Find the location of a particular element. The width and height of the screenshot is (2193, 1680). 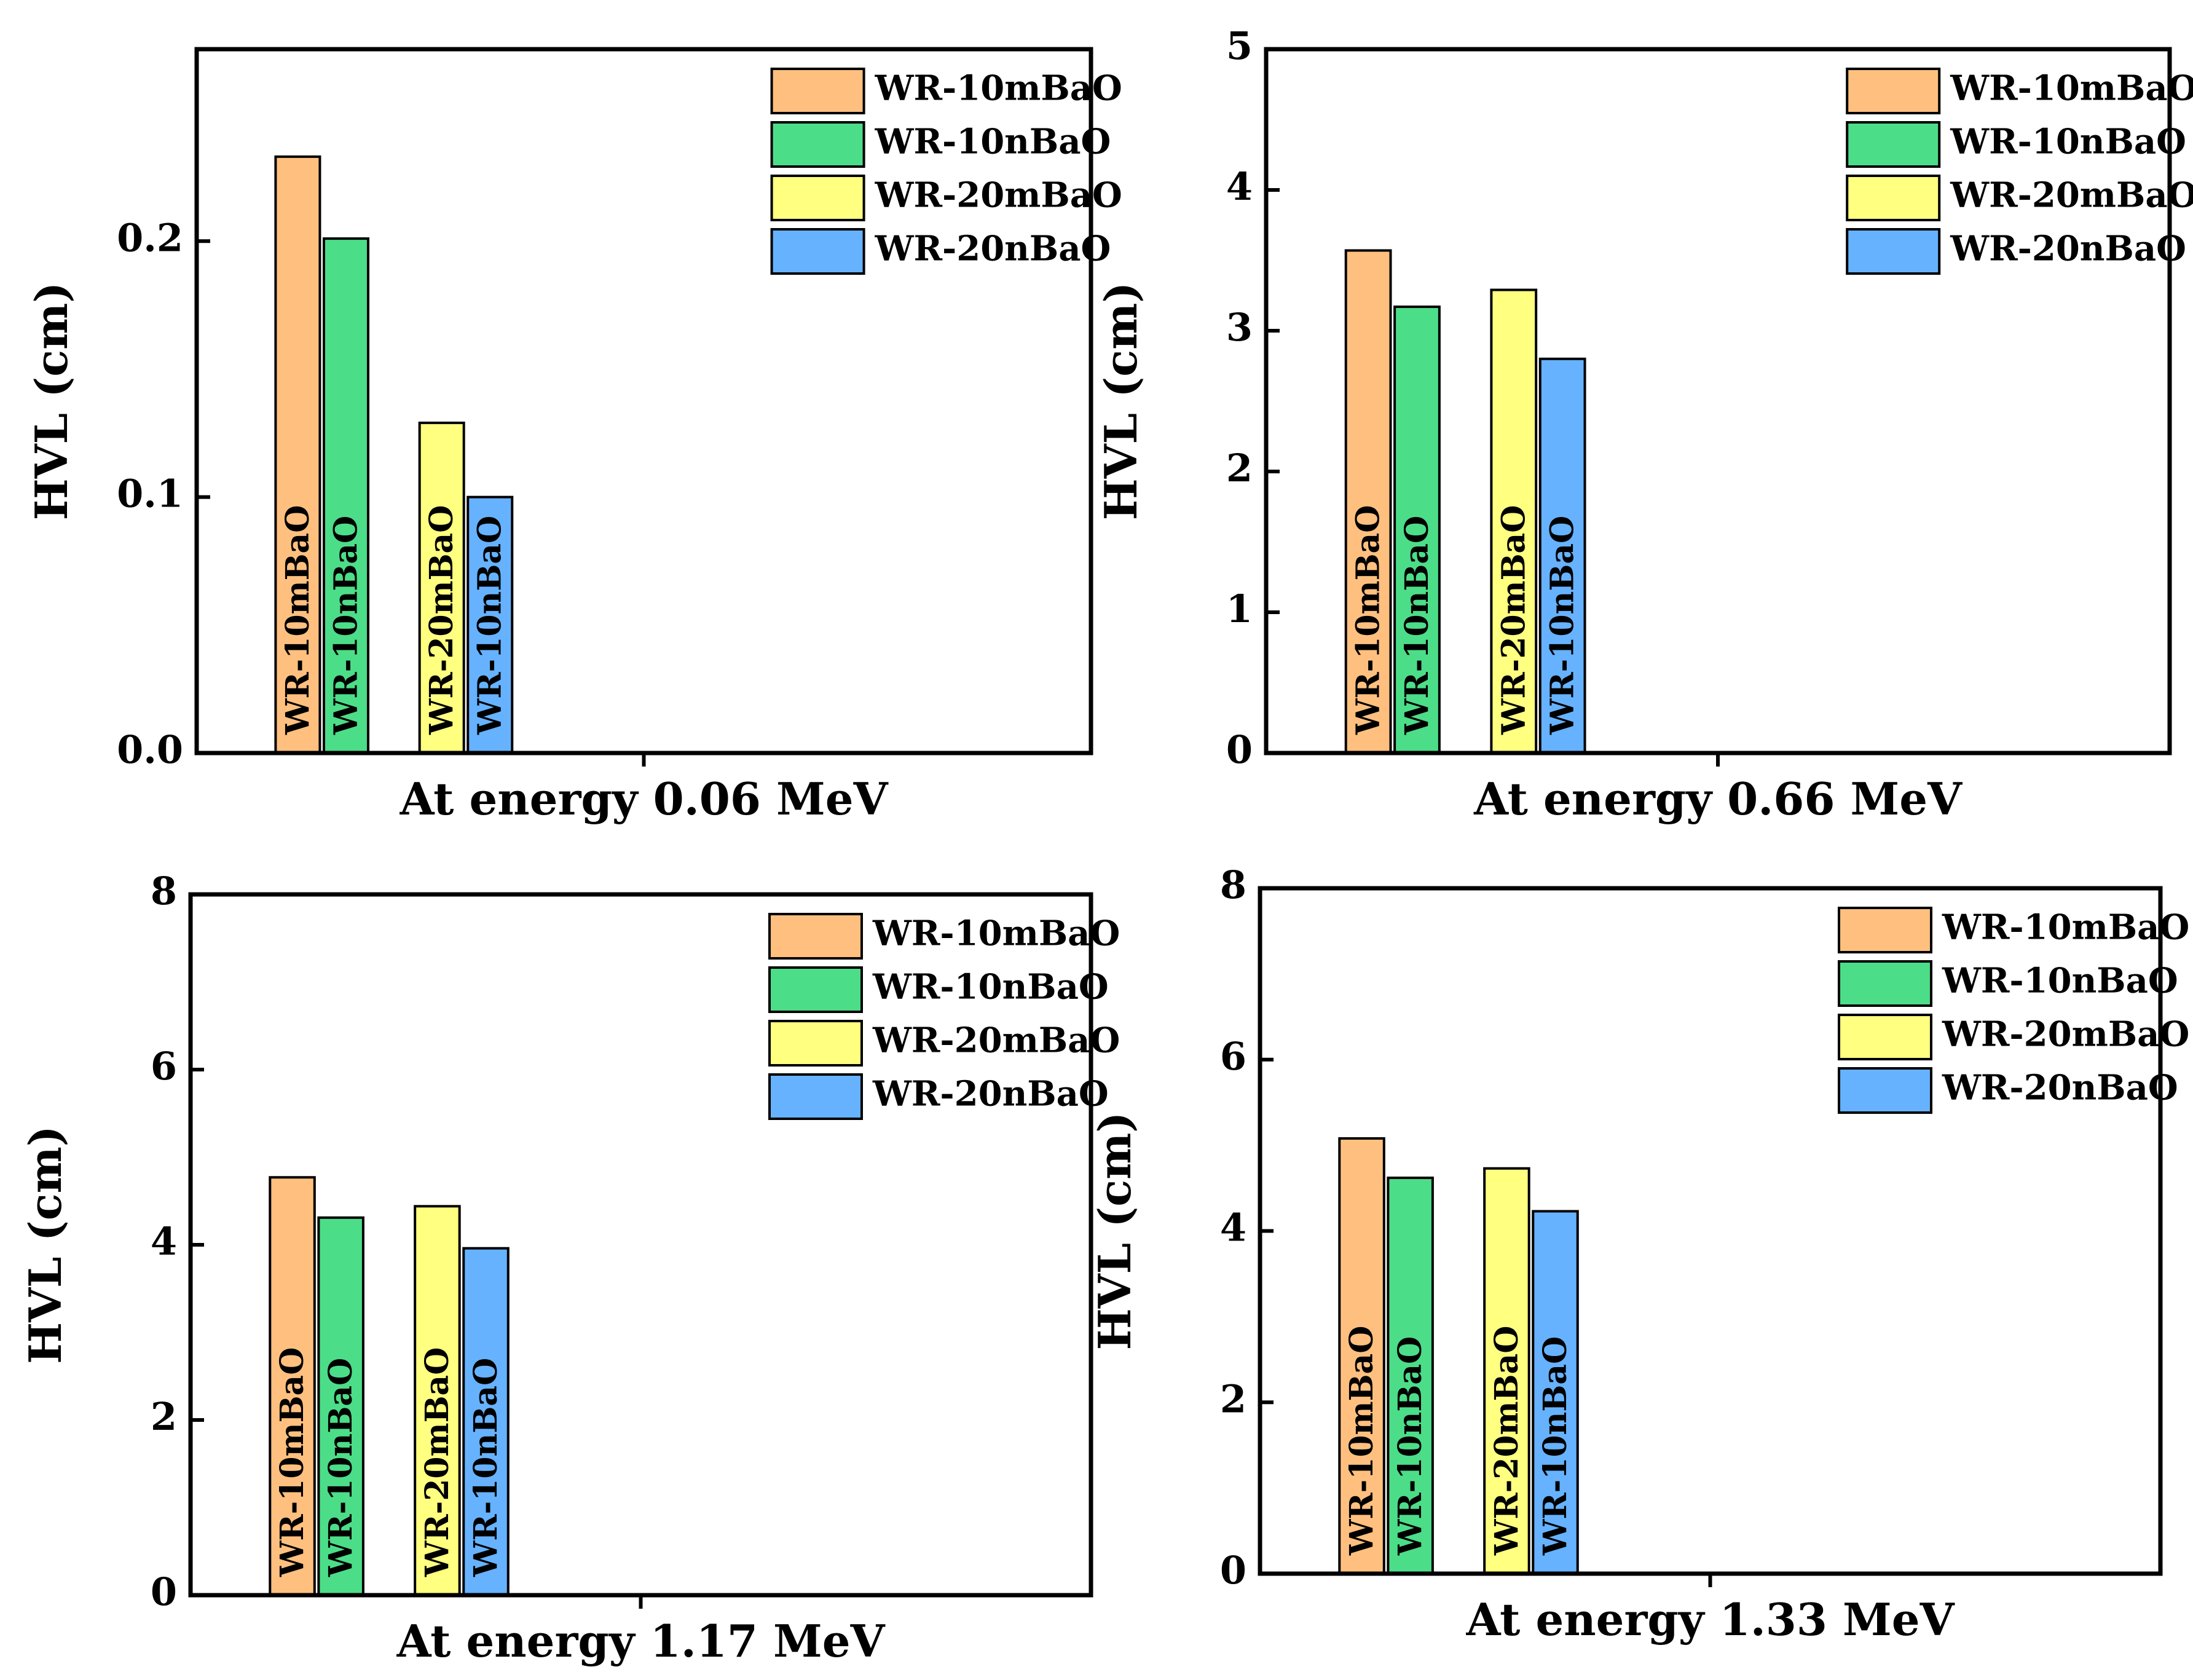

x-axis-label: At energy 1.17 MeV is located at coordinates (641, 1641).